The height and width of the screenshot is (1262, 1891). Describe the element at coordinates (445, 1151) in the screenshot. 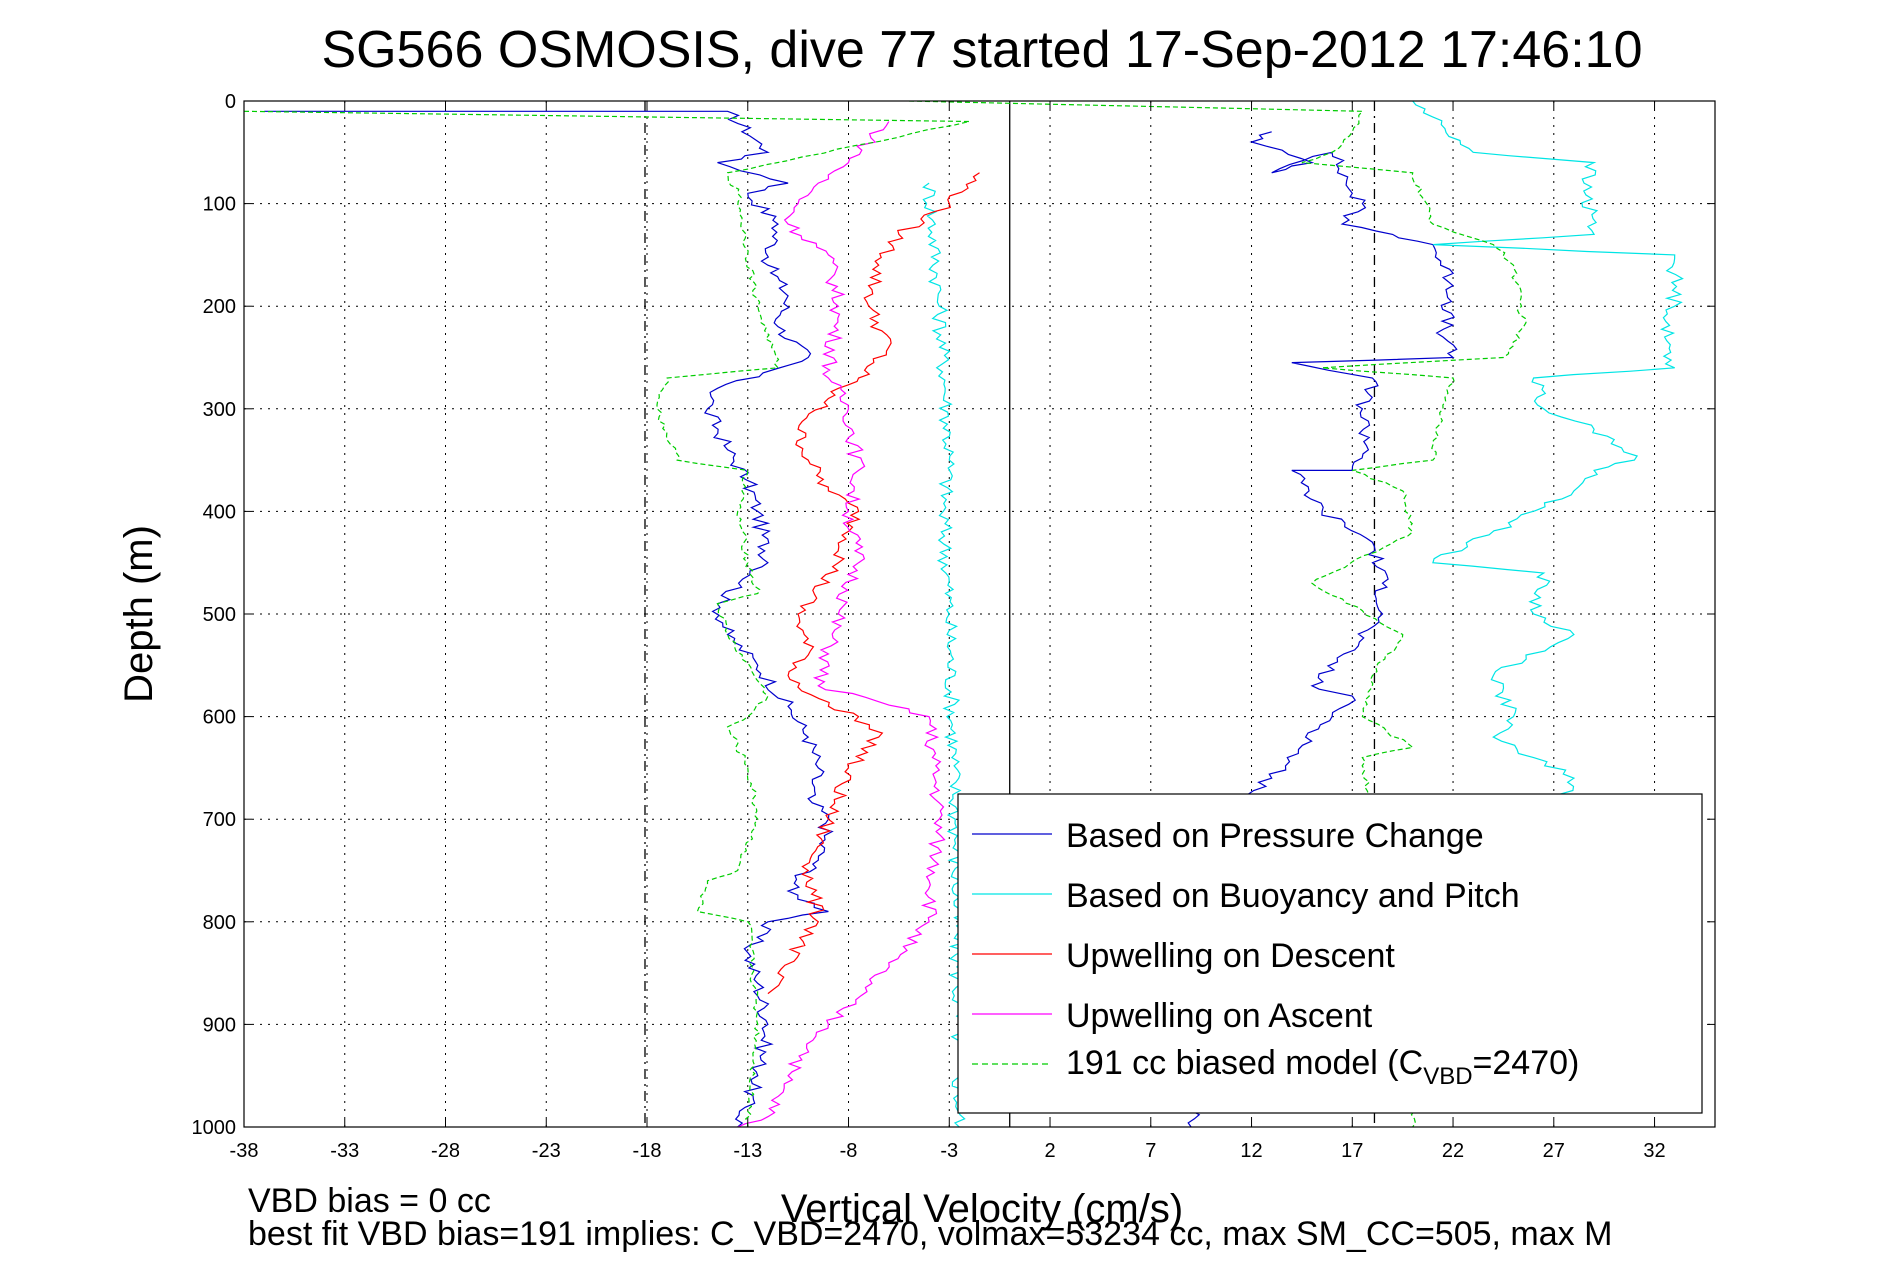

I see `x-tick-label: -28` at that location.